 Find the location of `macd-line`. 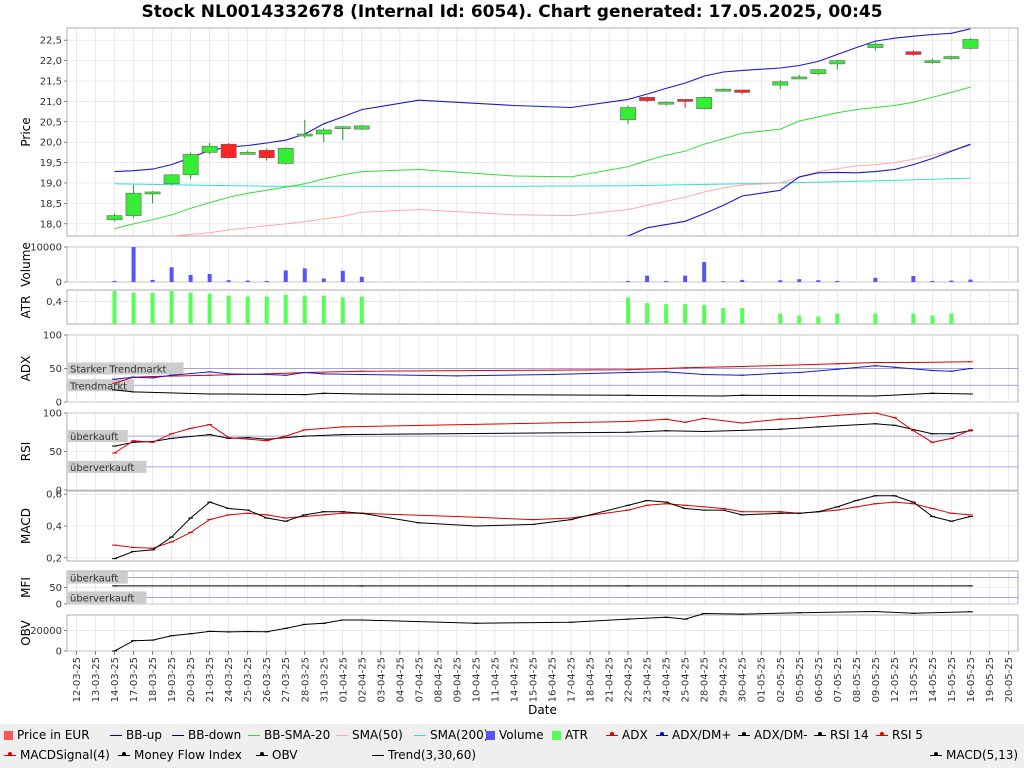

macd-line is located at coordinates (542, 527).